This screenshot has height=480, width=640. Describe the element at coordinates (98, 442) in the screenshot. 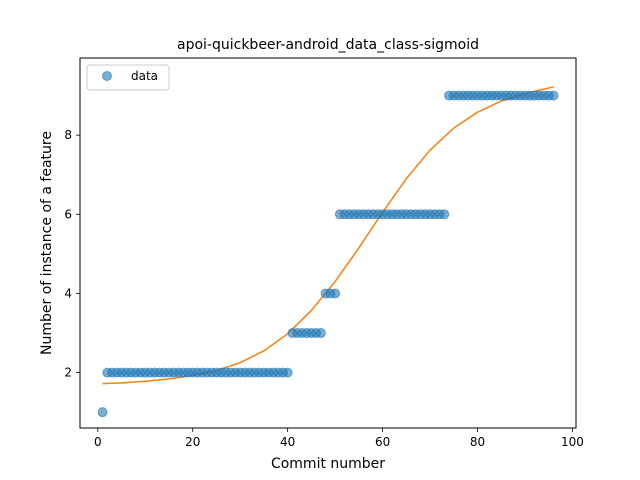

I see `x-tick-label: 0` at that location.